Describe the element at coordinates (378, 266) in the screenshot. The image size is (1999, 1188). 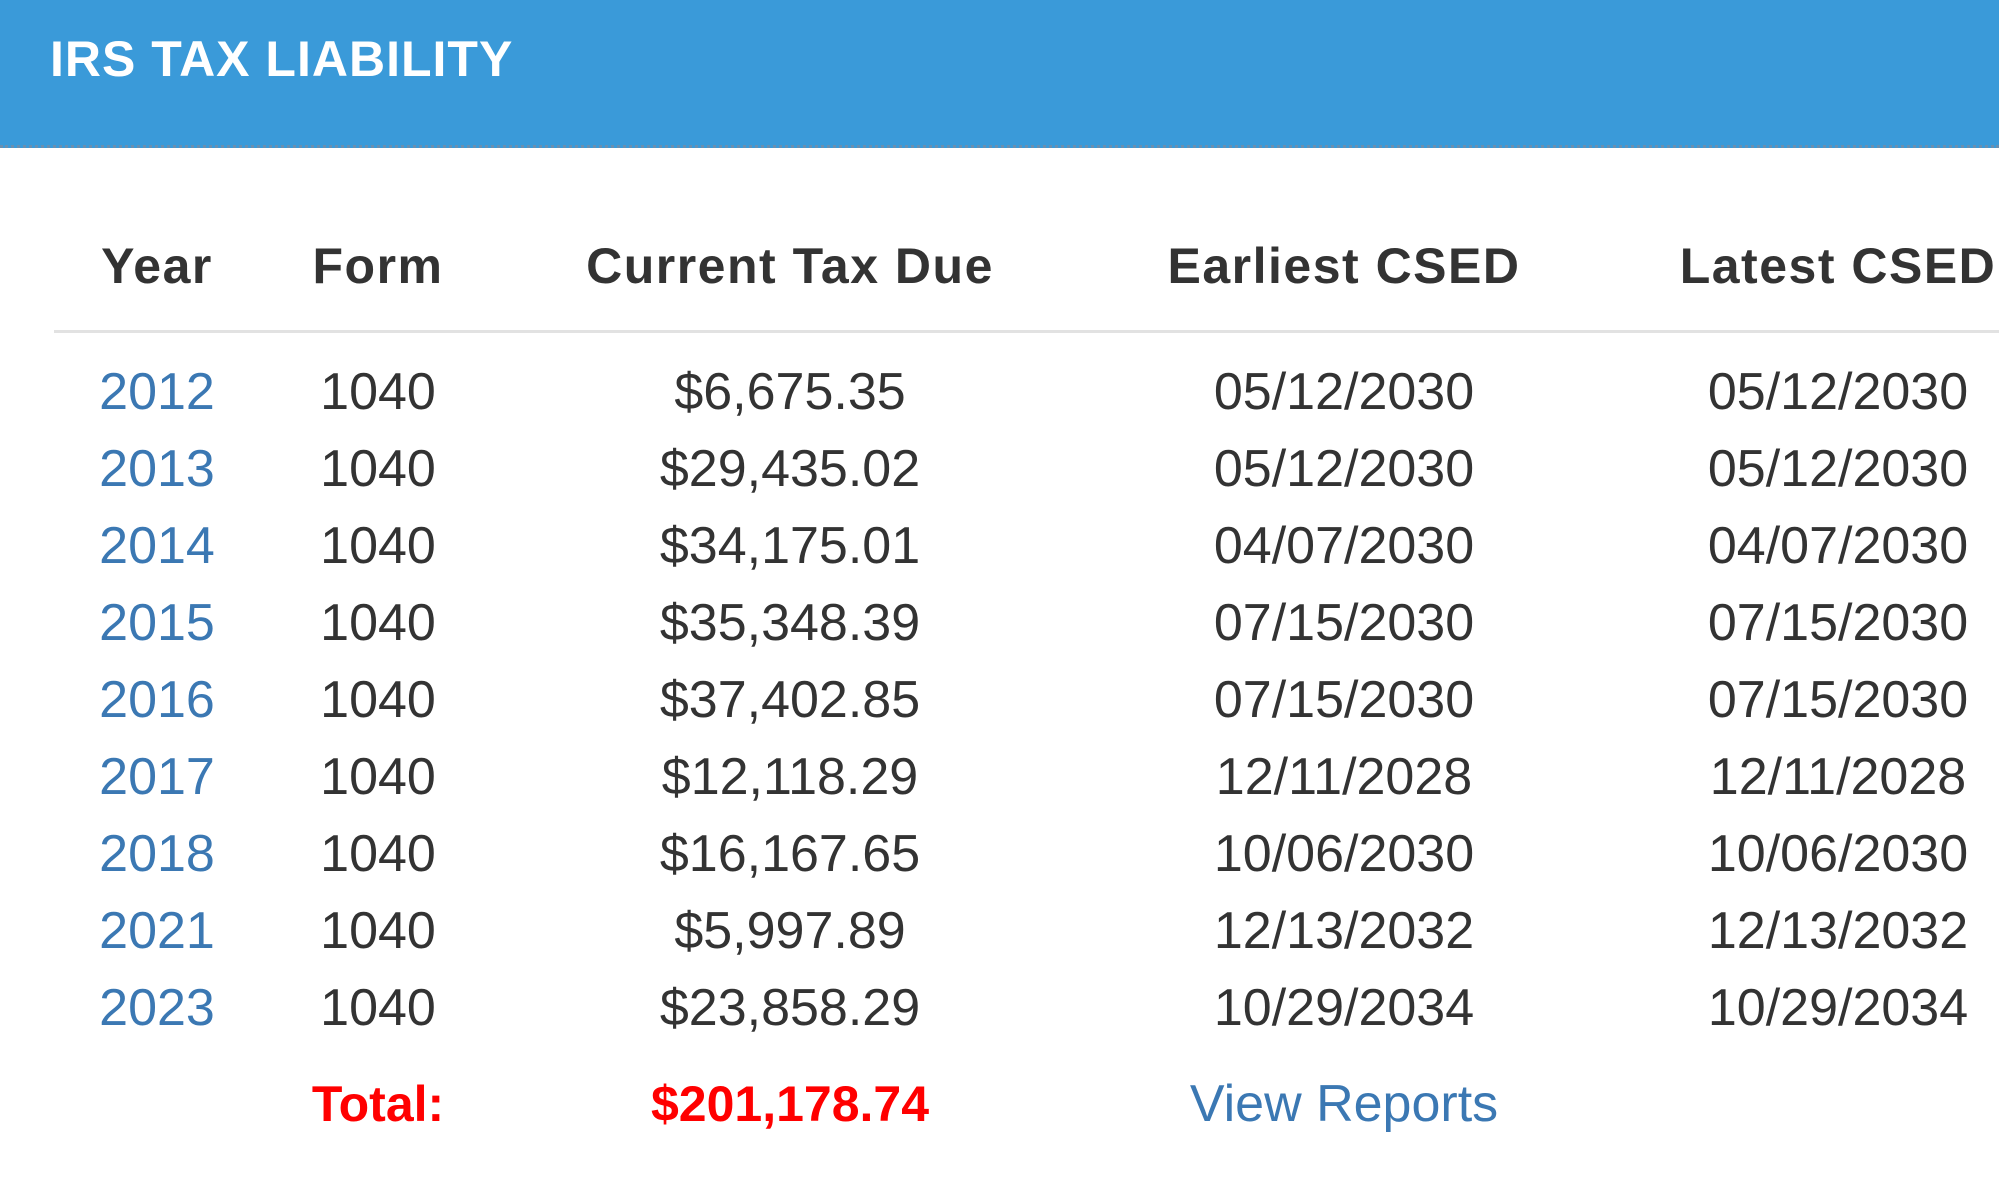
I see `column-header-form: Form` at that location.